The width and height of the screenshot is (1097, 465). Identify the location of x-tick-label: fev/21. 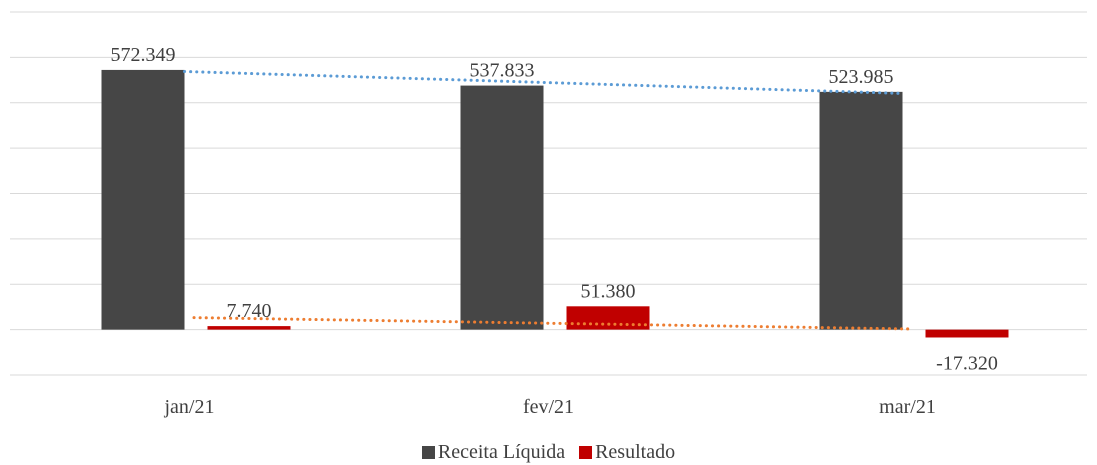
(548, 407).